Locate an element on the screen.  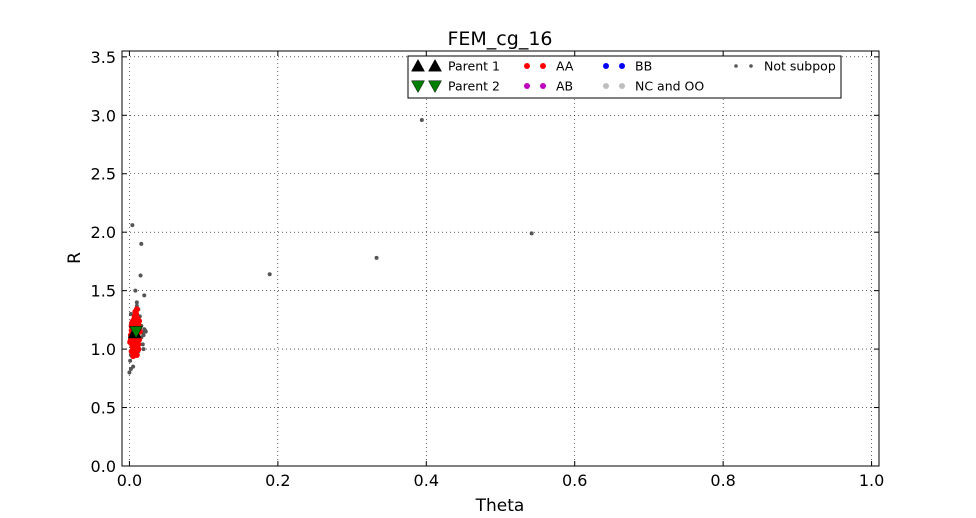
y-tick-label: 0.0 is located at coordinates (103, 466).